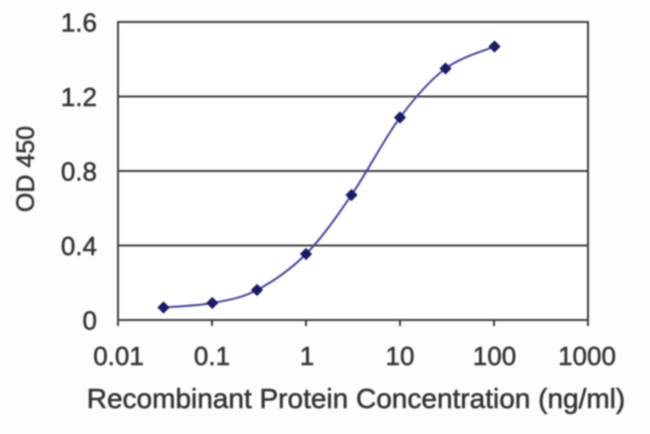 This screenshot has width=650, height=434. What do you see at coordinates (90, 321) in the screenshot?
I see `svg-text: 0` at bounding box center [90, 321].